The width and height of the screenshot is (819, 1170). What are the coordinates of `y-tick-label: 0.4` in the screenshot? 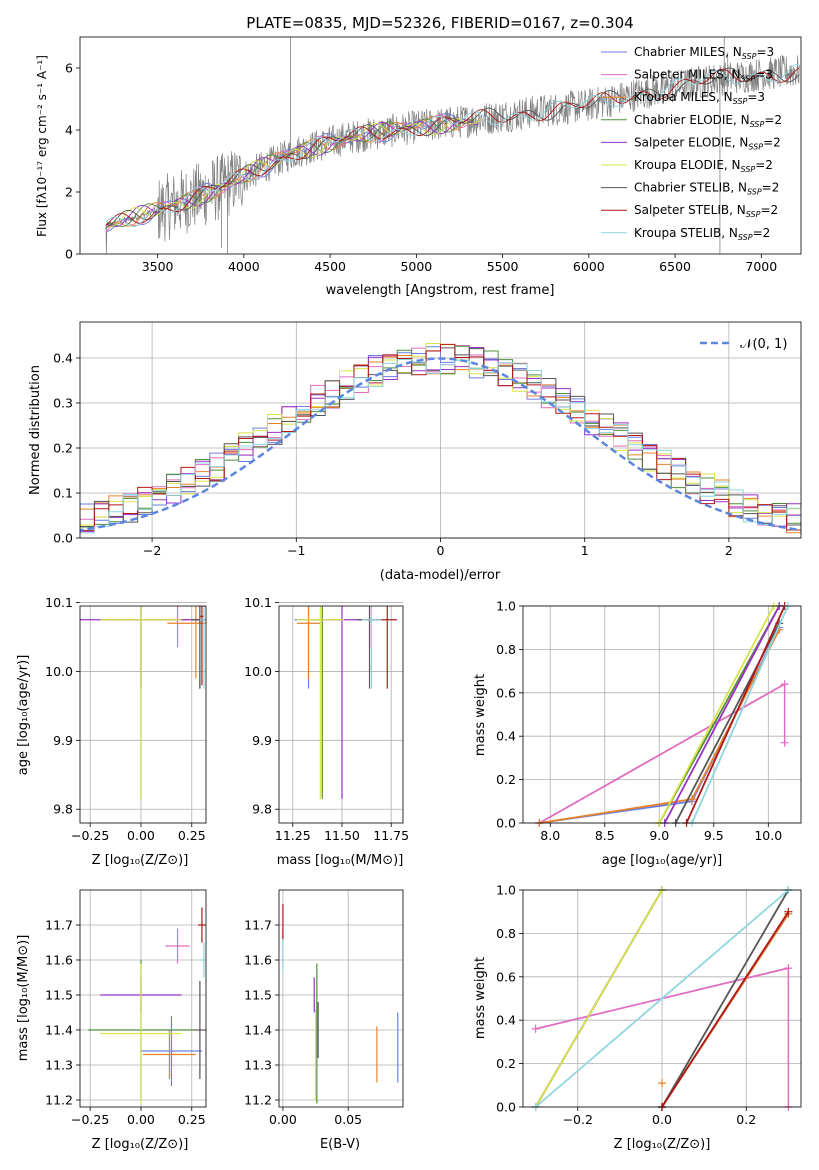 It's located at (506, 736).